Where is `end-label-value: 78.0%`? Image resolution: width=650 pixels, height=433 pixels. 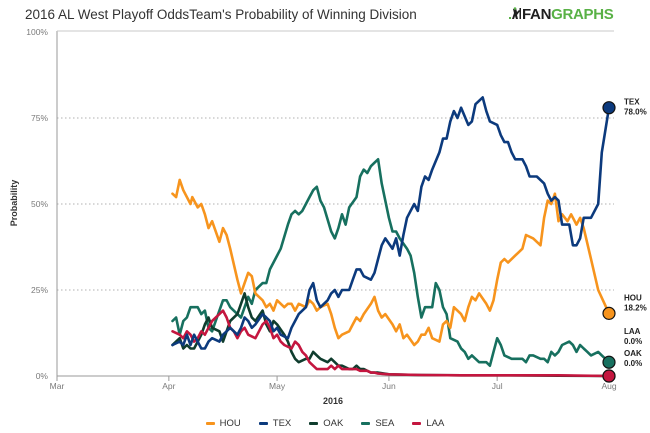 end-label-value: 78.0% is located at coordinates (635, 112).